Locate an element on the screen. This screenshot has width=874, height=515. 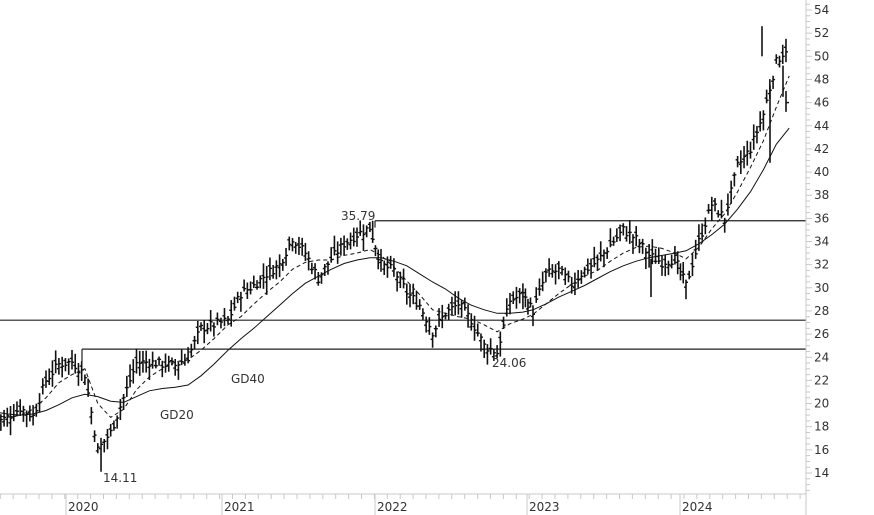
y-tick-label: 22 is located at coordinates (821, 380).